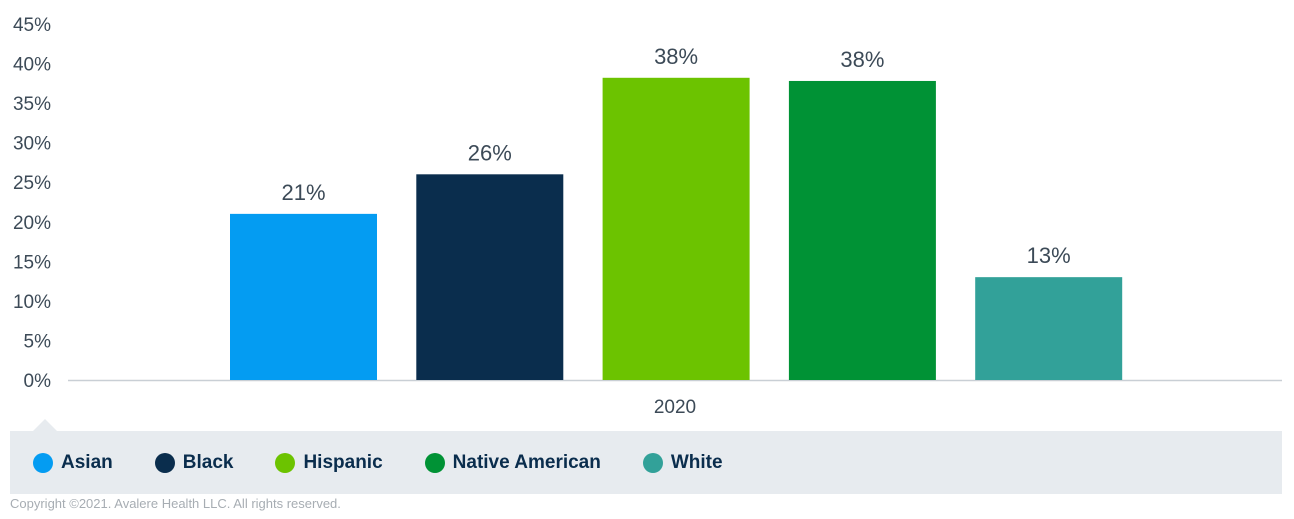 Image resolution: width=1294 pixels, height=519 pixels. I want to click on legend-label-native-american: Native American, so click(526, 462).